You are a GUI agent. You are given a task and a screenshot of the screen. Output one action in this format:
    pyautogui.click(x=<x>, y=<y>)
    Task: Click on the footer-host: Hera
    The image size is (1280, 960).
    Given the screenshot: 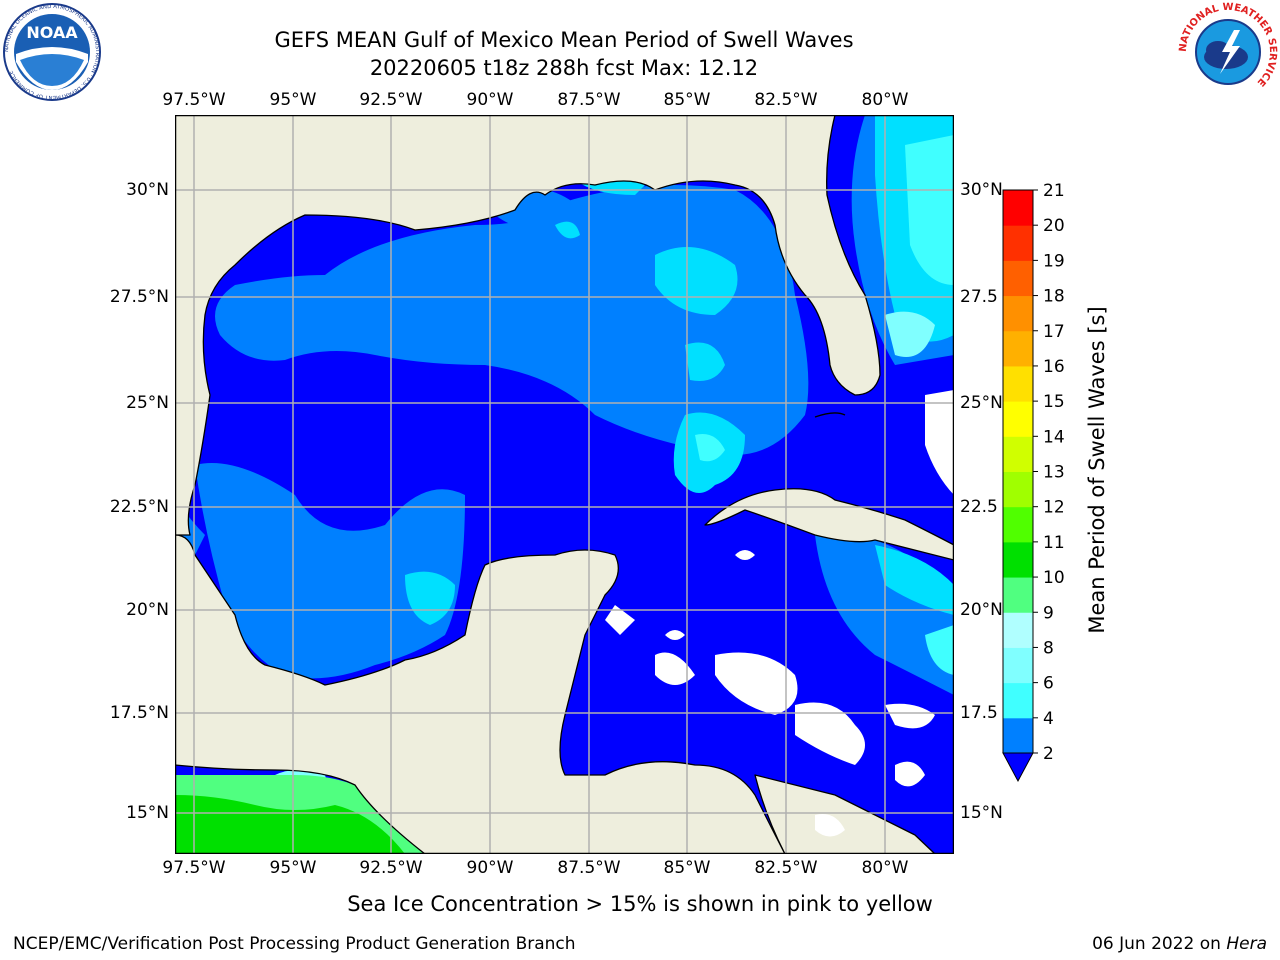 What is the action you would take?
    pyautogui.click(x=1246, y=944)
    